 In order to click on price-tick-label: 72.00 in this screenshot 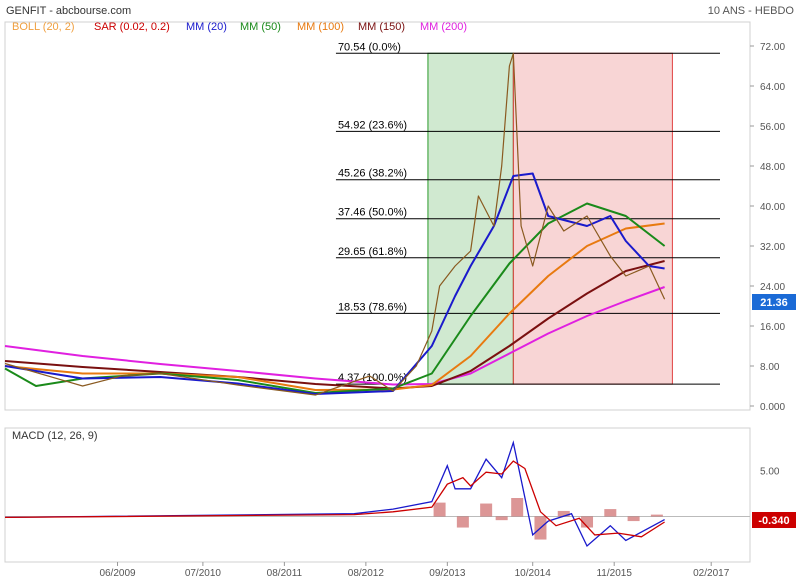, I will do `click(772, 47)`.